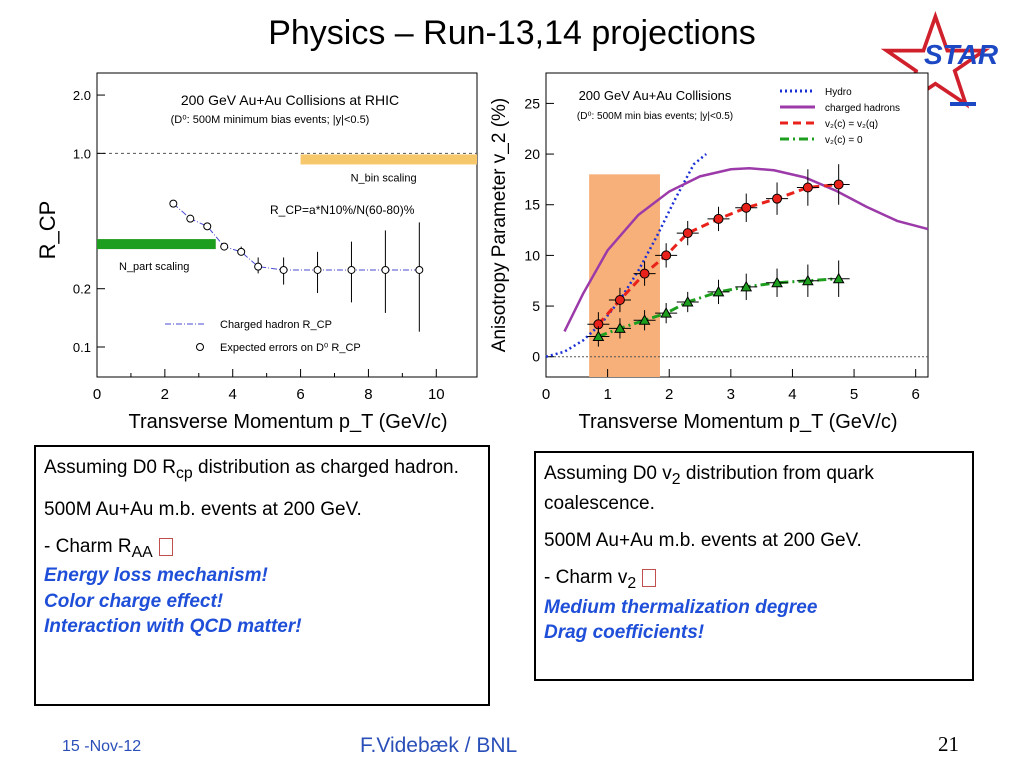  Describe the element at coordinates (82, 153) in the screenshot. I see `rcp-y-tick-label: 1.0` at that location.